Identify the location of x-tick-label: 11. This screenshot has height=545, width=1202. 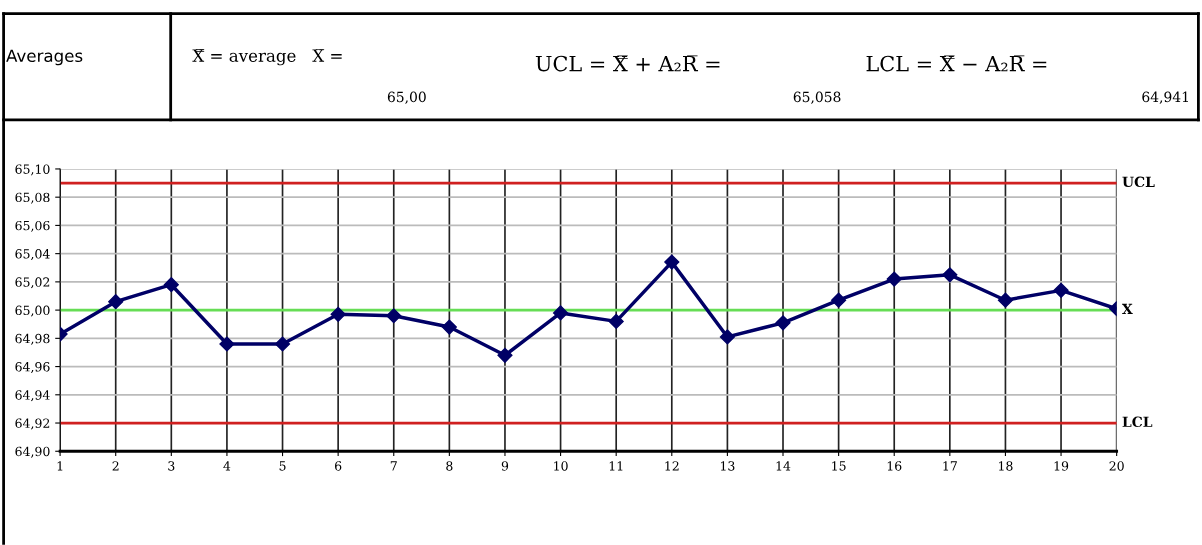
(616, 466).